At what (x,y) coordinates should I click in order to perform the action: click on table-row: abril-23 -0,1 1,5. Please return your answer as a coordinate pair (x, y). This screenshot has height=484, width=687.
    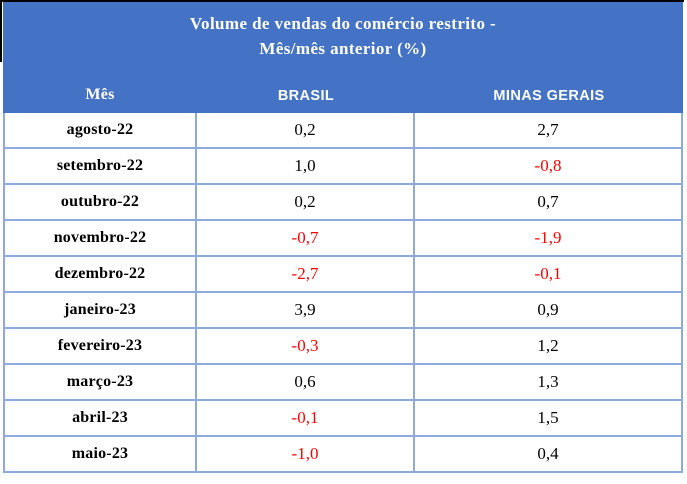
    Looking at the image, I should click on (343, 419).